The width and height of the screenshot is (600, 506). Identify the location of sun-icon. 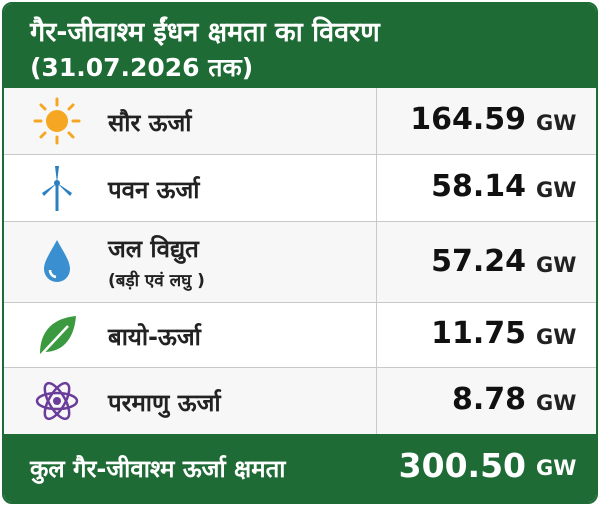
(57, 121).